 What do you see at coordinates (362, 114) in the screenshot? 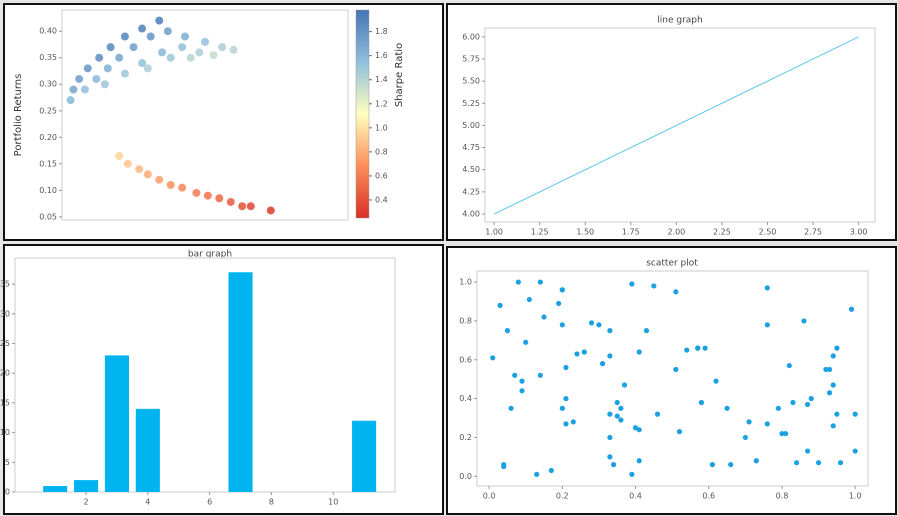
I see `colorbar` at bounding box center [362, 114].